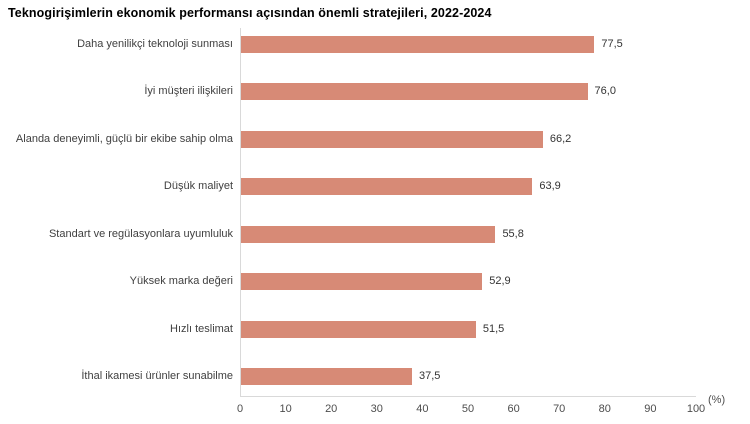  I want to click on x-axis-unit-label: (%), so click(717, 400).